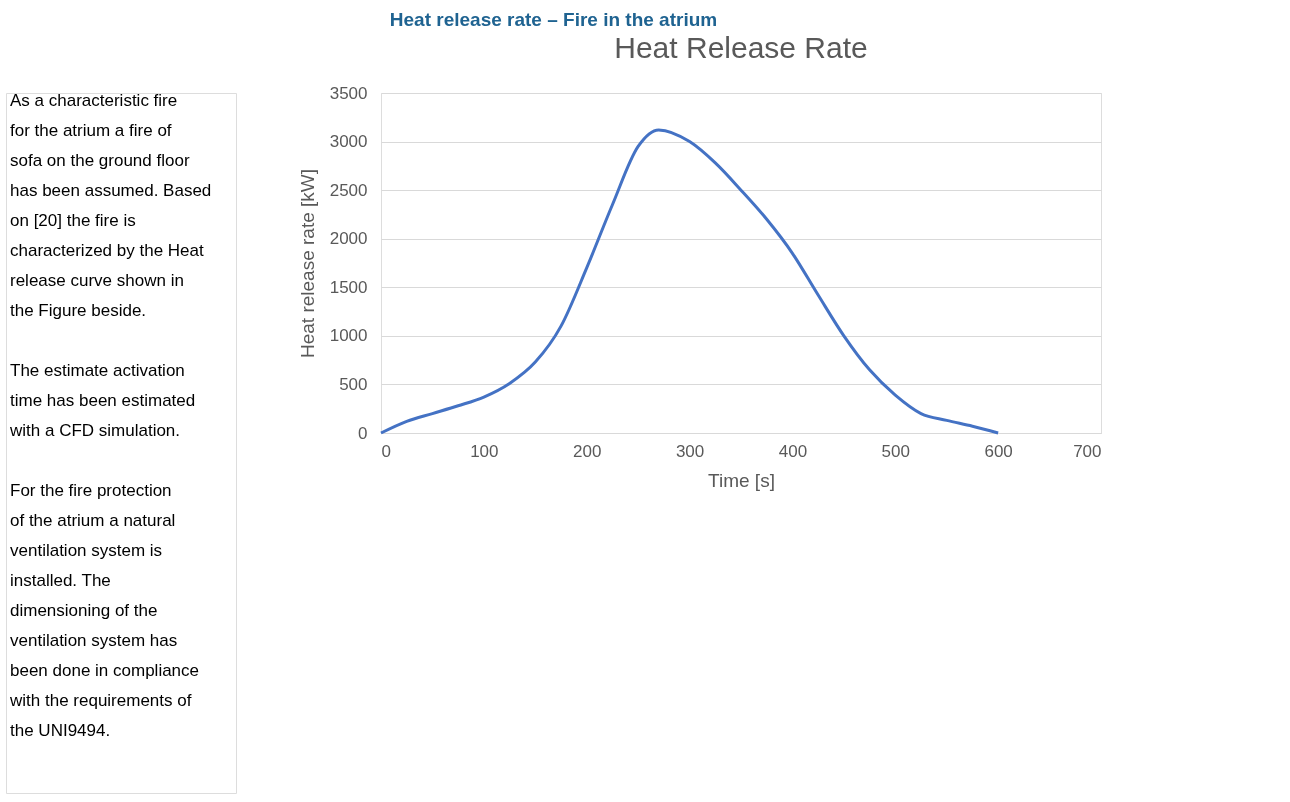  I want to click on y-tick-label: 3500, so click(348, 93).